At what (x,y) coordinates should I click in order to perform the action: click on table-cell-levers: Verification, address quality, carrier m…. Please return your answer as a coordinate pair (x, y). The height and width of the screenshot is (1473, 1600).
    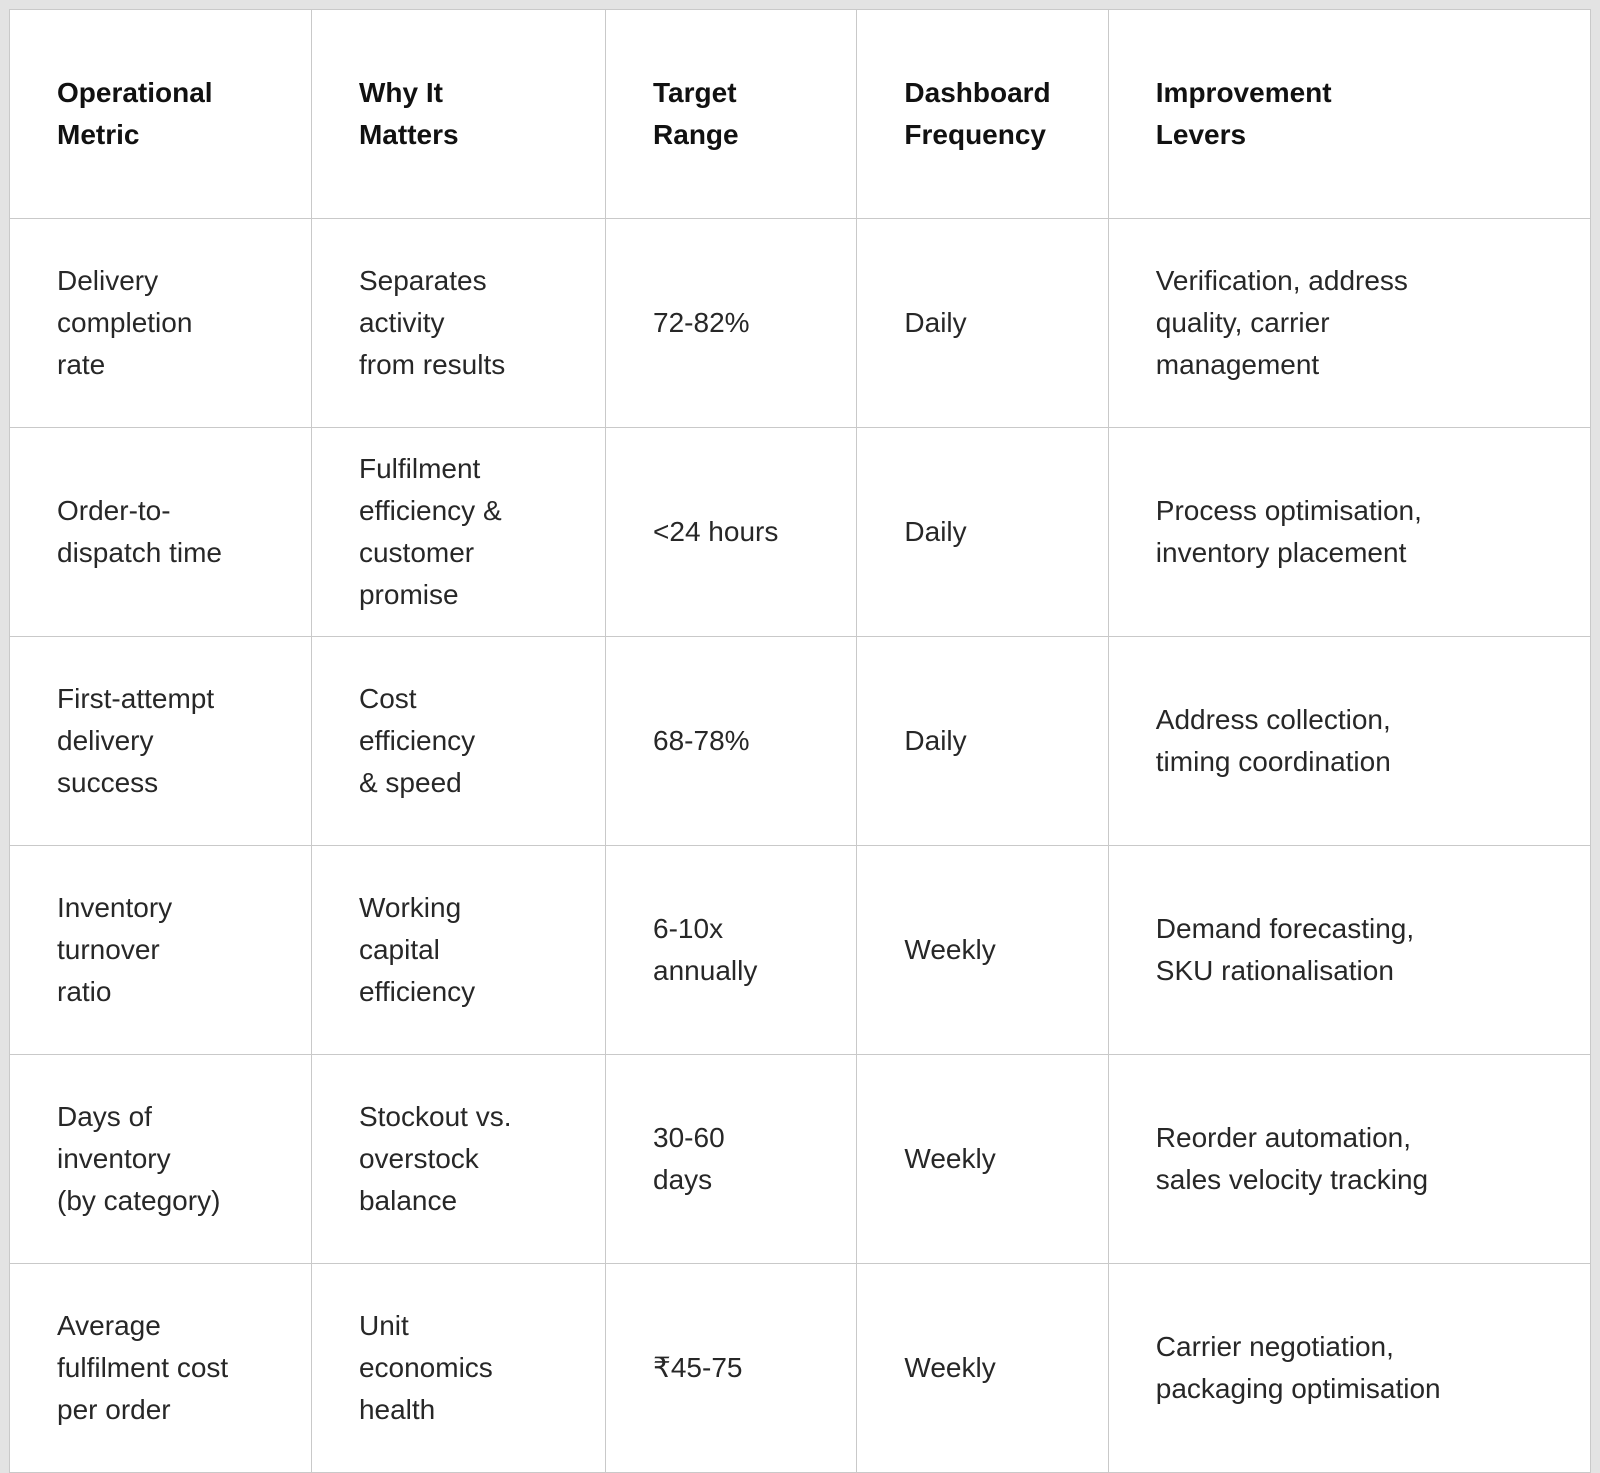
    Looking at the image, I should click on (1349, 323).